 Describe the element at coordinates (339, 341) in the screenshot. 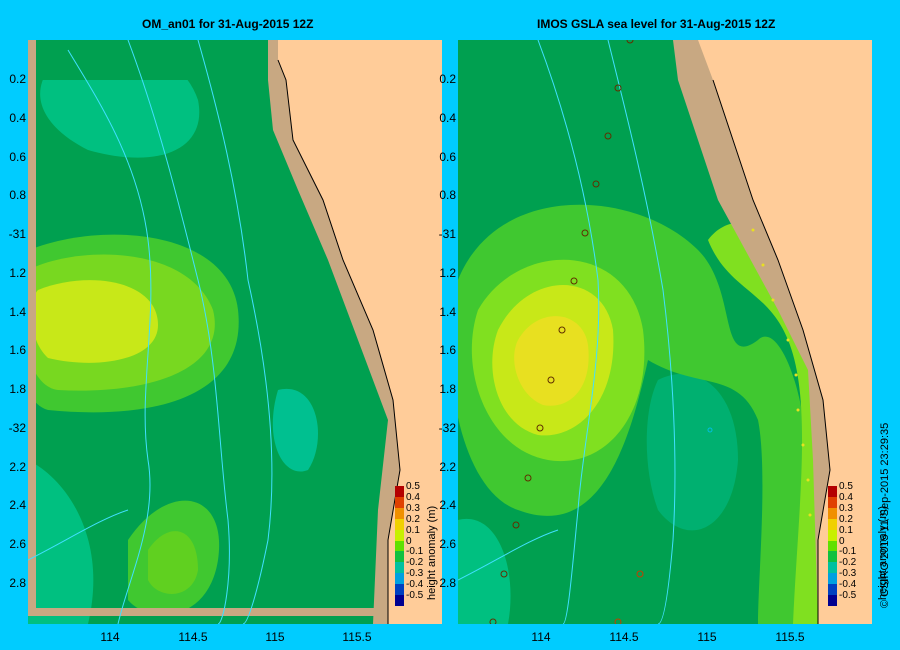

I see `coastline` at that location.